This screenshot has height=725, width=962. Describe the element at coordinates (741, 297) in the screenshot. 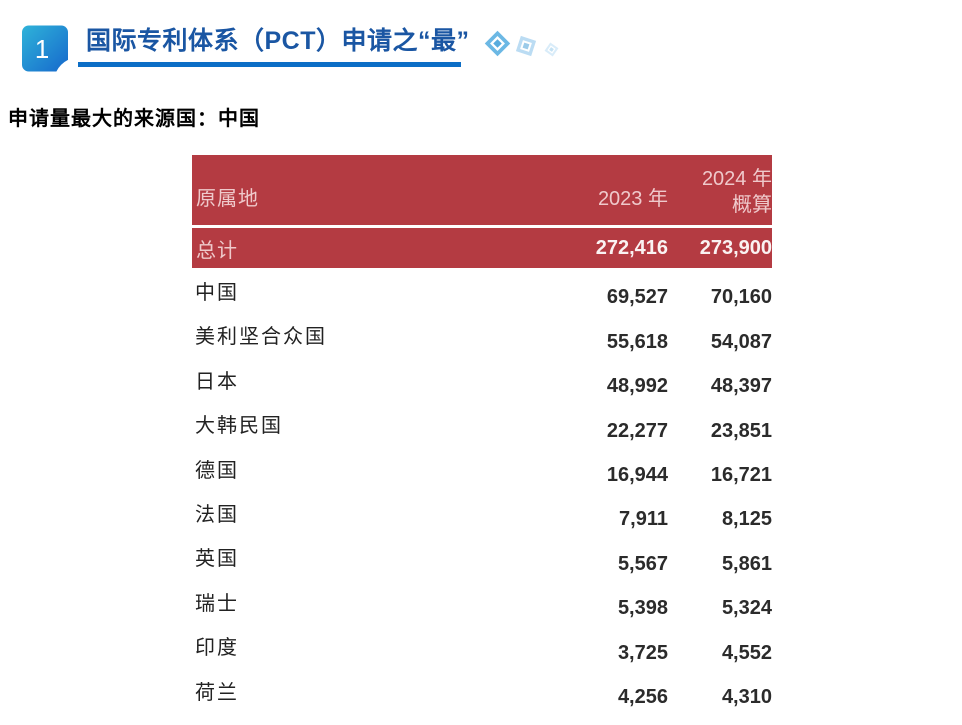

I see `value-2024: 70,160` at that location.